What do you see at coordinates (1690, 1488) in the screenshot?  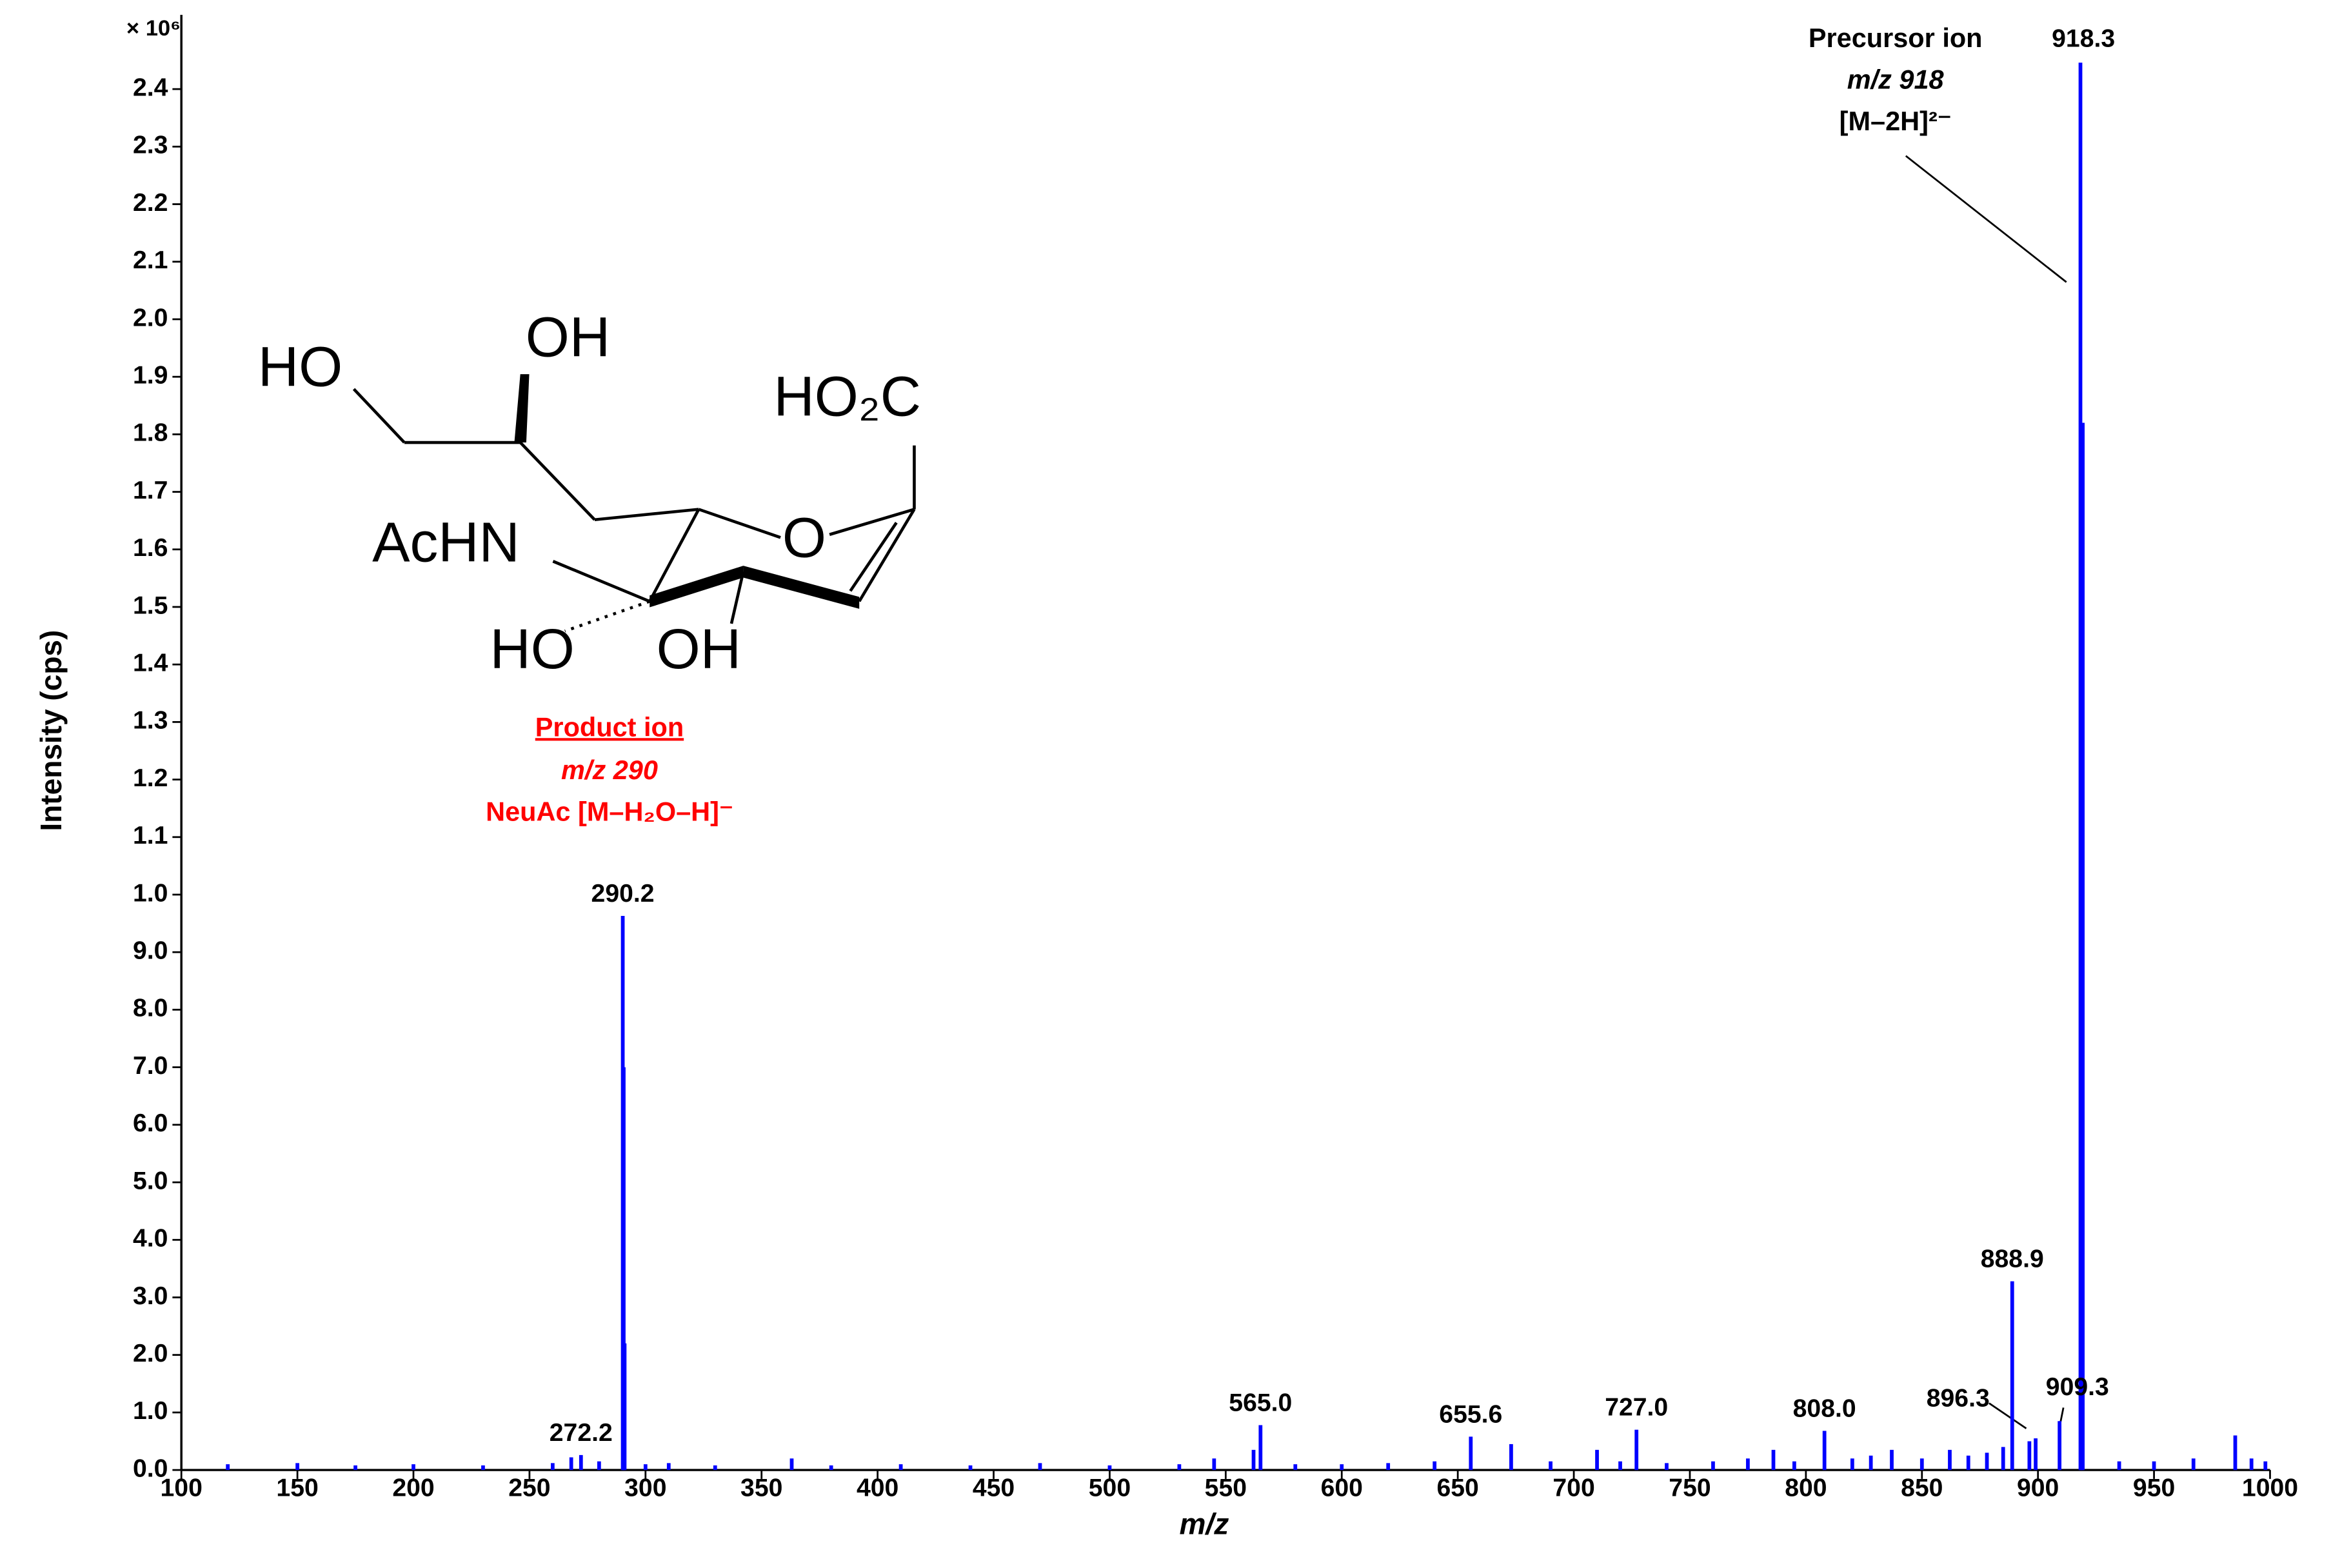 I see `x-tick-label: 750` at bounding box center [1690, 1488].